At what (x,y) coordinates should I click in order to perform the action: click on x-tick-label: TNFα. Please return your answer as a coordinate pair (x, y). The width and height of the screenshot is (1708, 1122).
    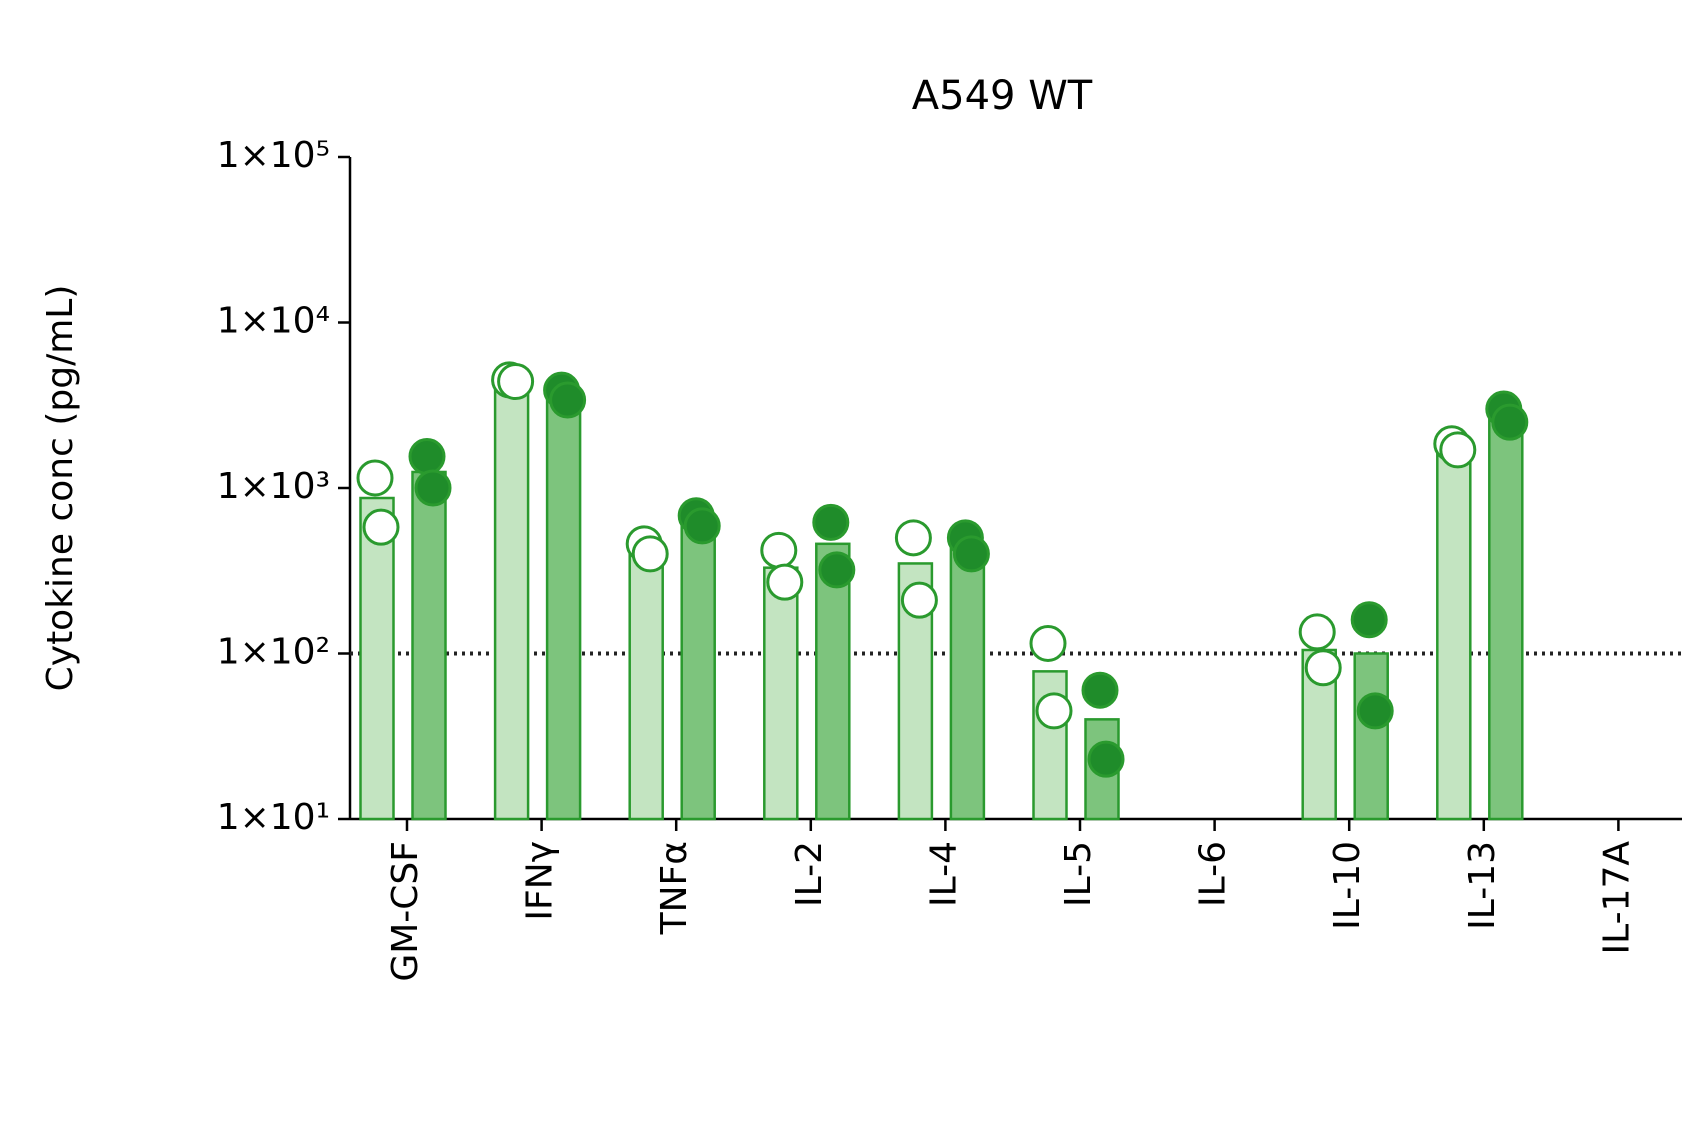
    Looking at the image, I should click on (674, 888).